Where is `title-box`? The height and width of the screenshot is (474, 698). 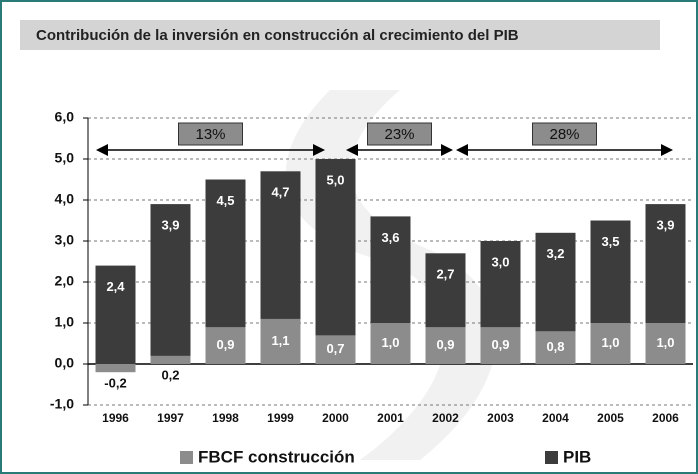 title-box is located at coordinates (340, 35).